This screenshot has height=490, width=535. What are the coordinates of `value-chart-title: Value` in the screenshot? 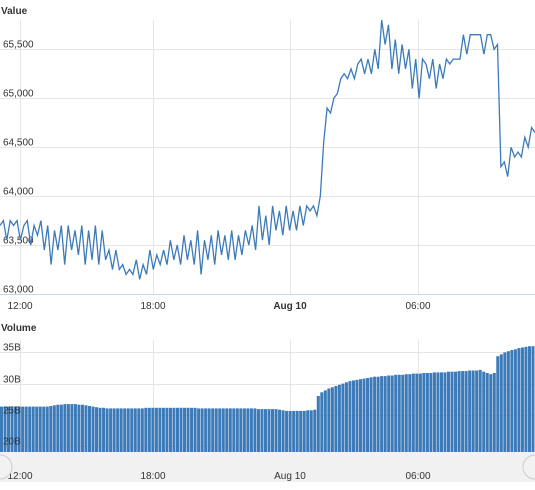 It's located at (14, 11).